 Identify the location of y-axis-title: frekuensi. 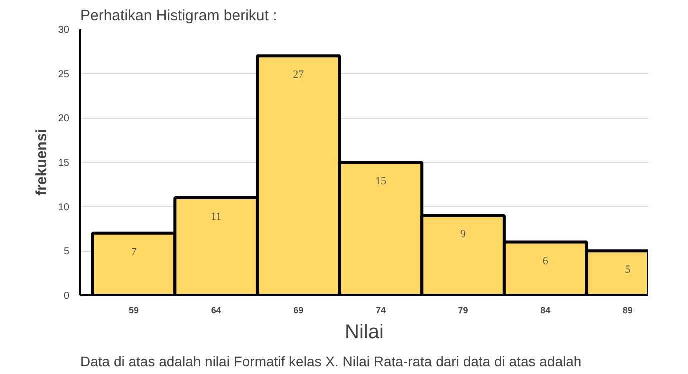
(41, 162).